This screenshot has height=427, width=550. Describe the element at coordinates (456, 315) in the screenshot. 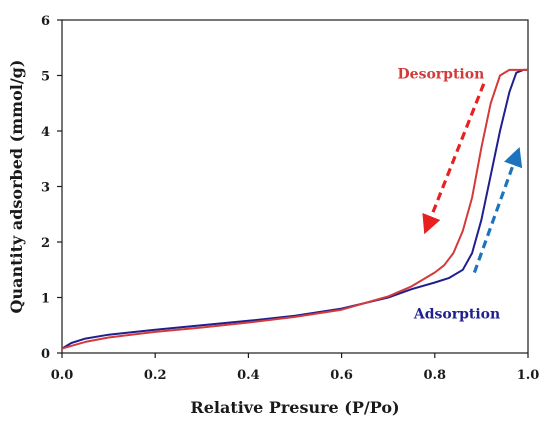

I see `adsorption-label: Adsorption` at that location.